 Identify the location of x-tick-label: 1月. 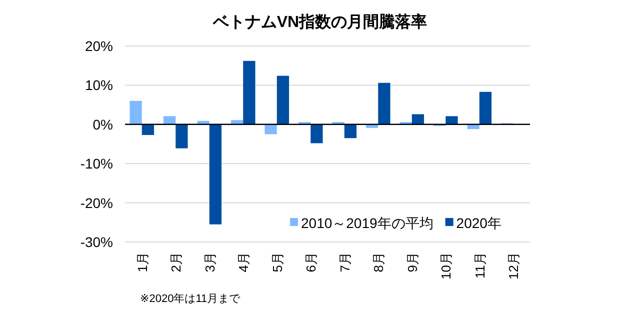
(142, 262).